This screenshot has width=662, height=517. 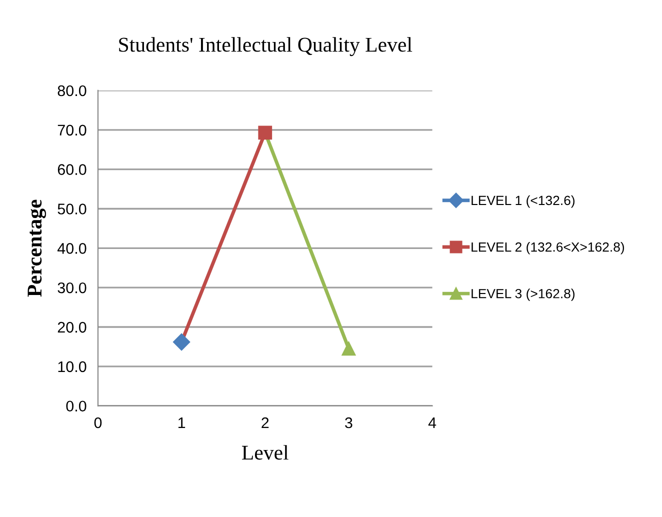 What do you see at coordinates (265, 422) in the screenshot?
I see `x-tick-label: 2` at bounding box center [265, 422].